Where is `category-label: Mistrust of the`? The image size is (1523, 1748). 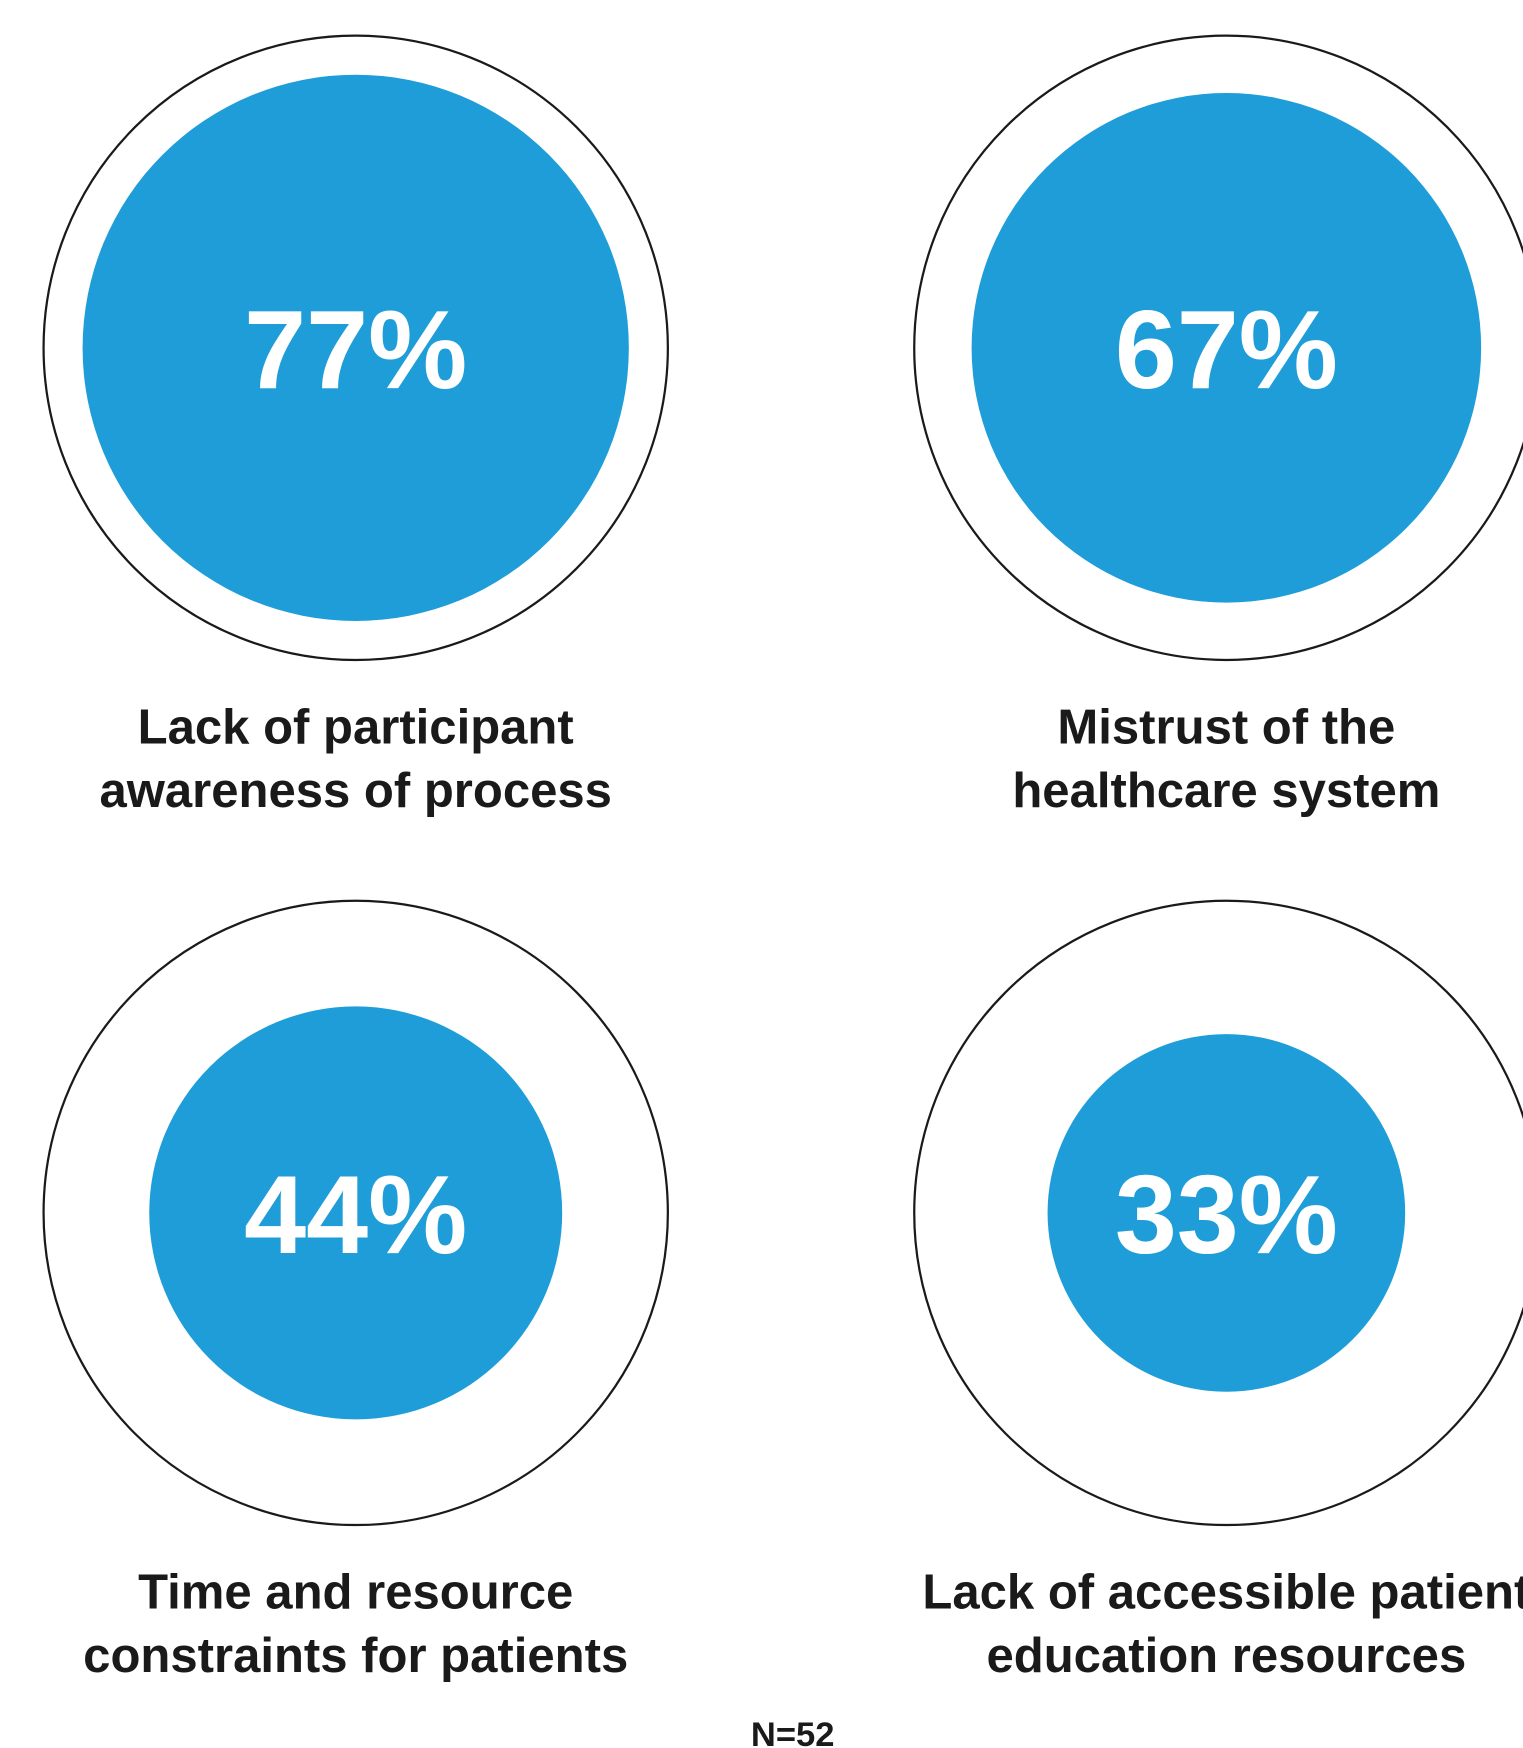
category-label: Mistrust of the is located at coordinates (1226, 728).